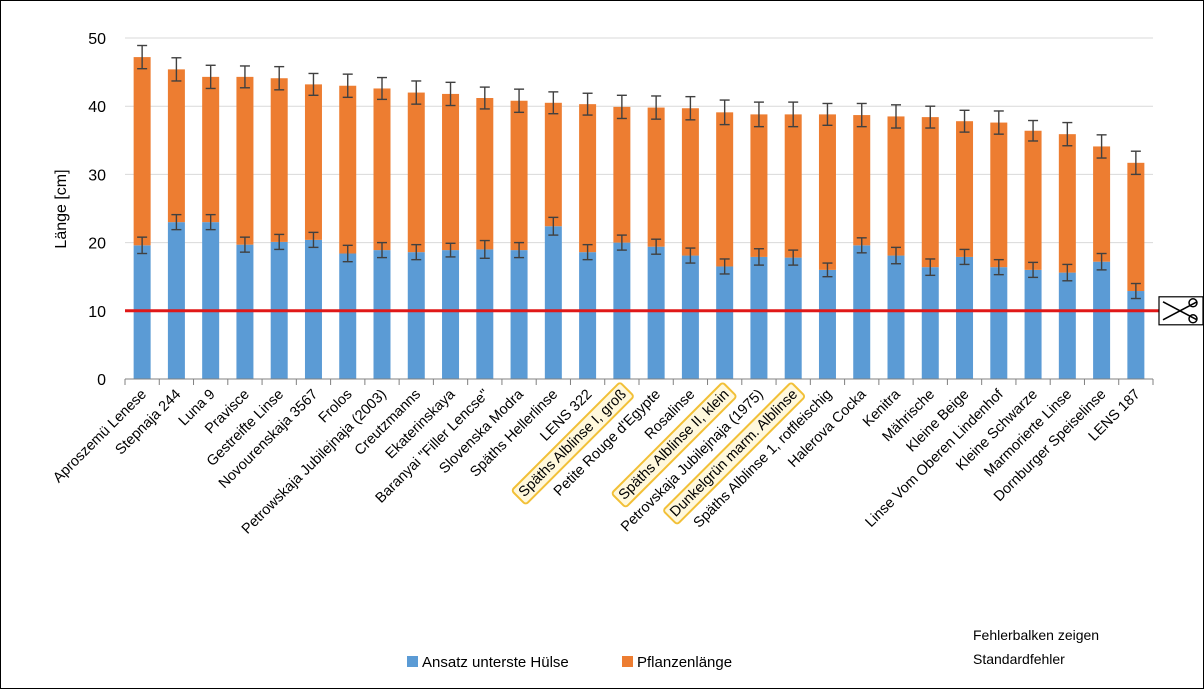  What do you see at coordinates (569, 662) in the screenshot?
I see `legend: Ansatz unterste Hülse Pflanzenlänge` at bounding box center [569, 662].